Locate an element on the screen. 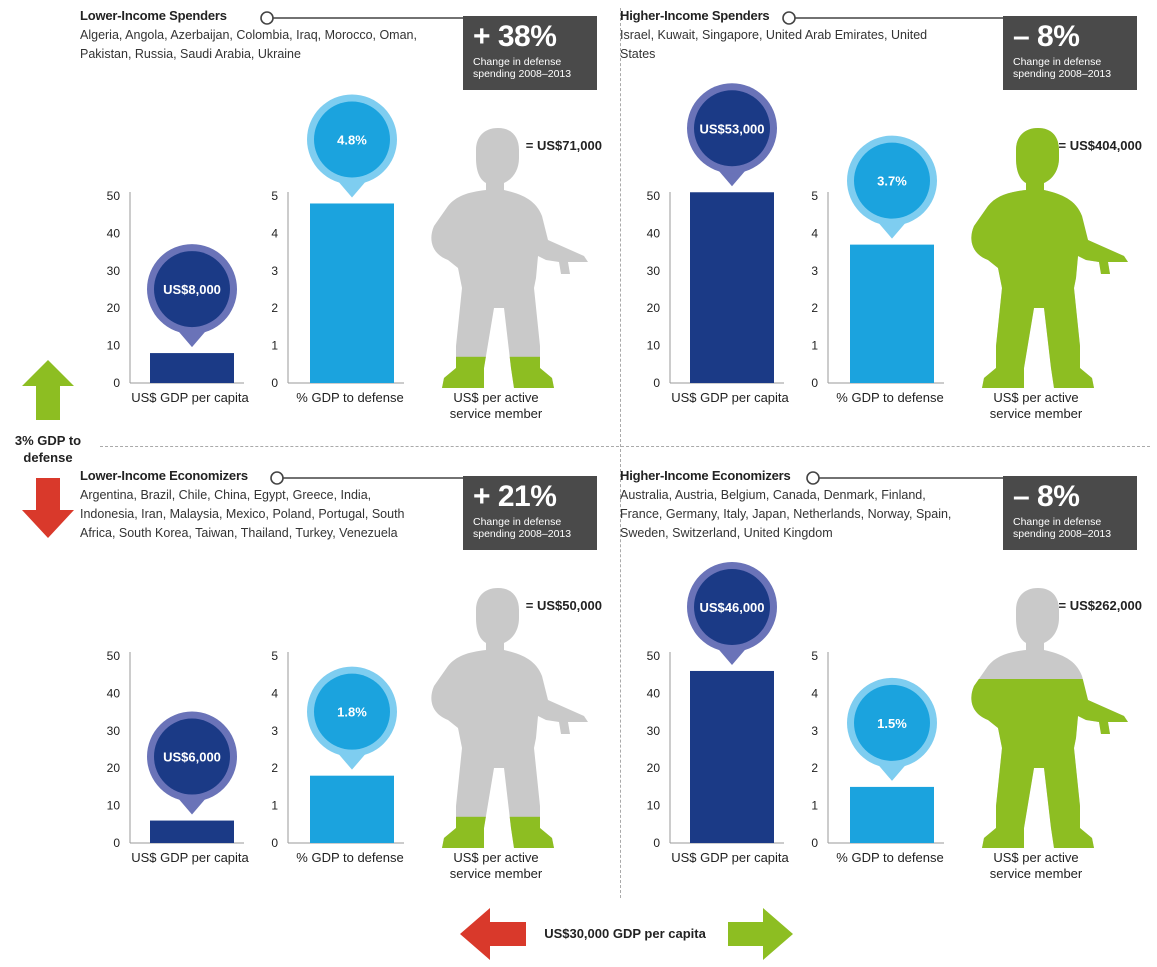 The height and width of the screenshot is (967, 1157). pct-chart-bubble-label: 4.8% is located at coordinates (352, 139).